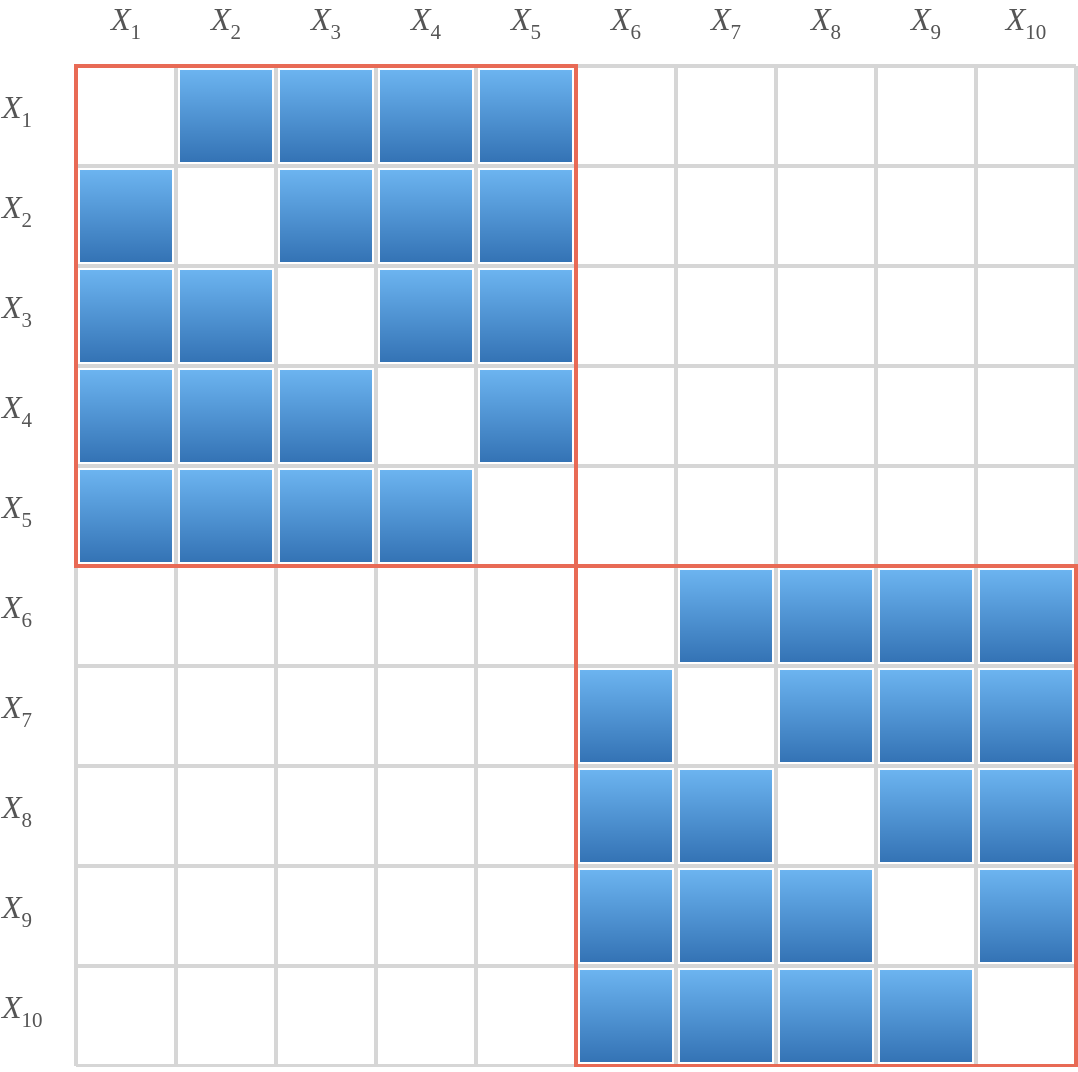  Describe the element at coordinates (826, 716) in the screenshot. I see `filled-cell-r7-c8` at that location.